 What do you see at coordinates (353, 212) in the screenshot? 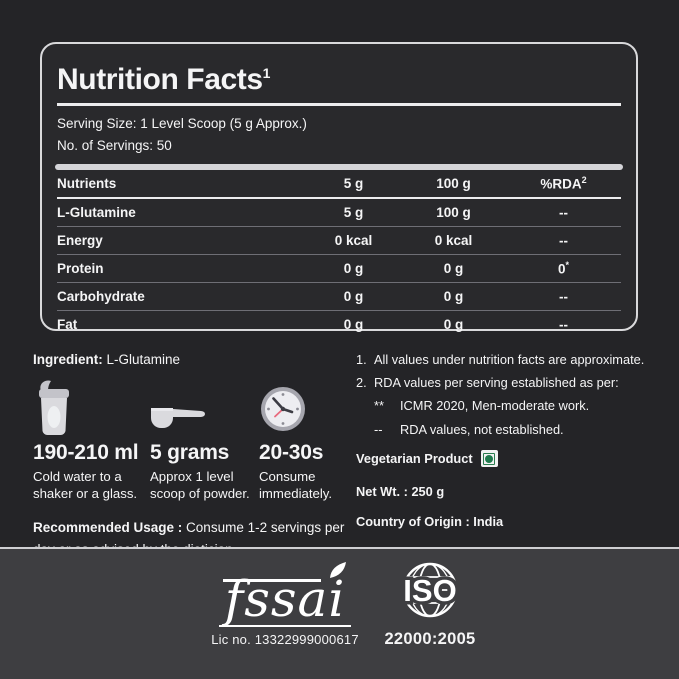
I see `per-serving-value: 5 g` at bounding box center [353, 212].